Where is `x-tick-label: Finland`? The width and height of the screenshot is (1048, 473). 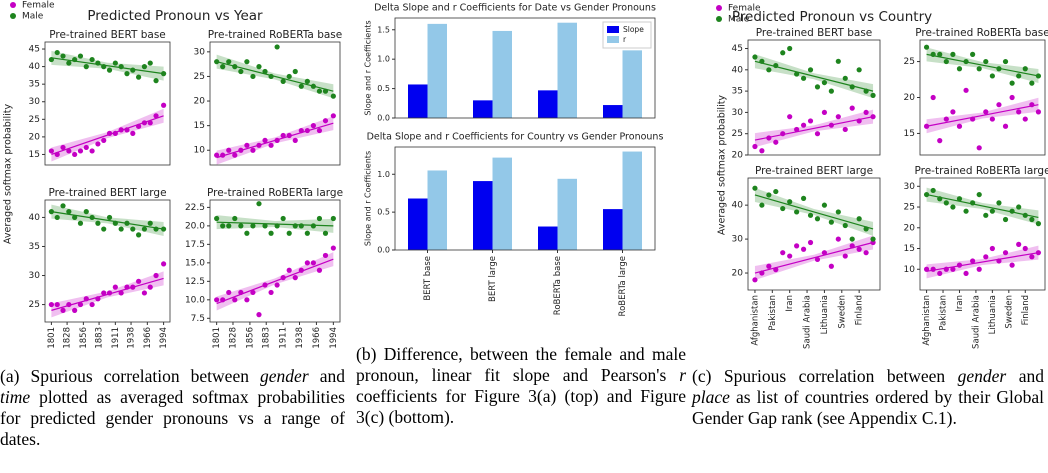
x-tick-label: Finland is located at coordinates (1026, 310).